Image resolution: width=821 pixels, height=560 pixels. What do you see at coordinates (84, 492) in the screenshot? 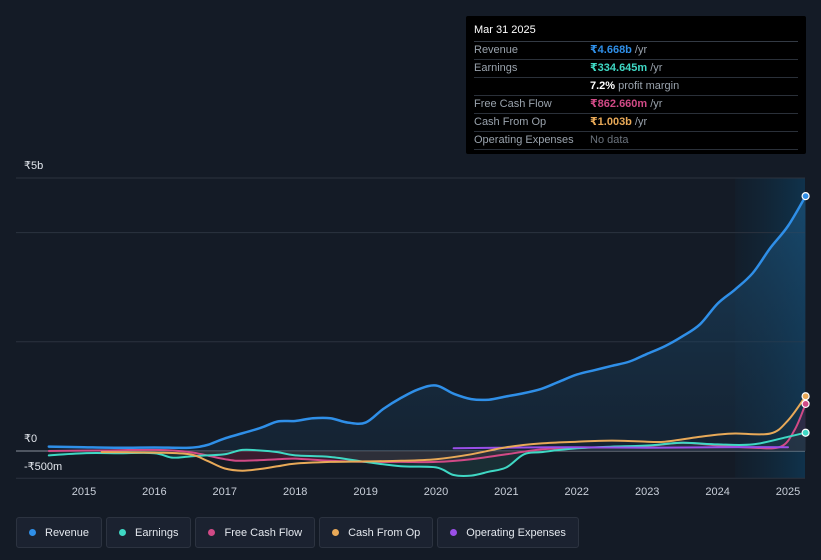
I see `x-tick-label-2015: 2015` at bounding box center [84, 492].